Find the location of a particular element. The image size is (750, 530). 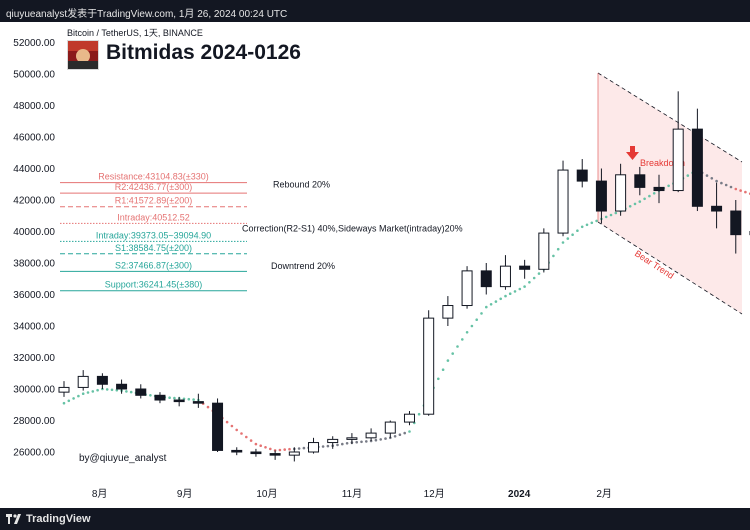

footer-bar: TradingView is located at coordinates (375, 519).